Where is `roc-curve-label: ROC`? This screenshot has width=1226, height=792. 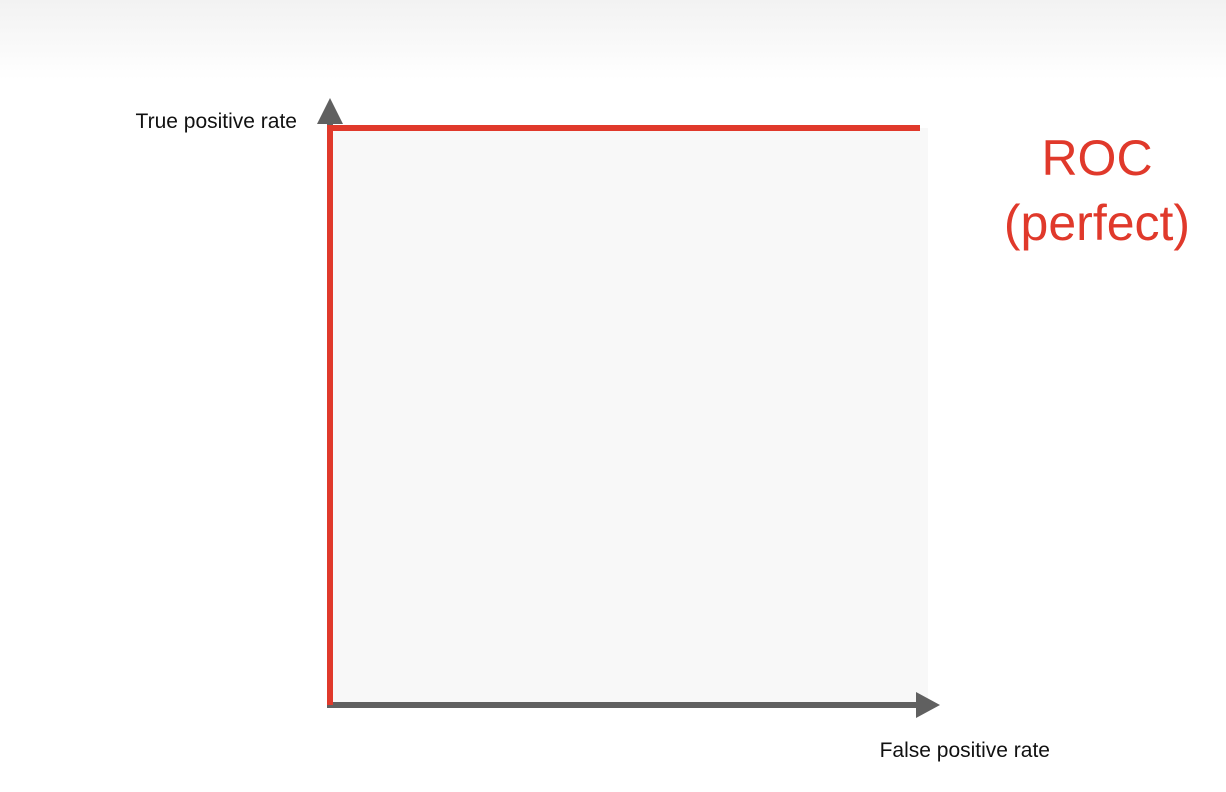 roc-curve-label: ROC is located at coordinates (1096, 158).